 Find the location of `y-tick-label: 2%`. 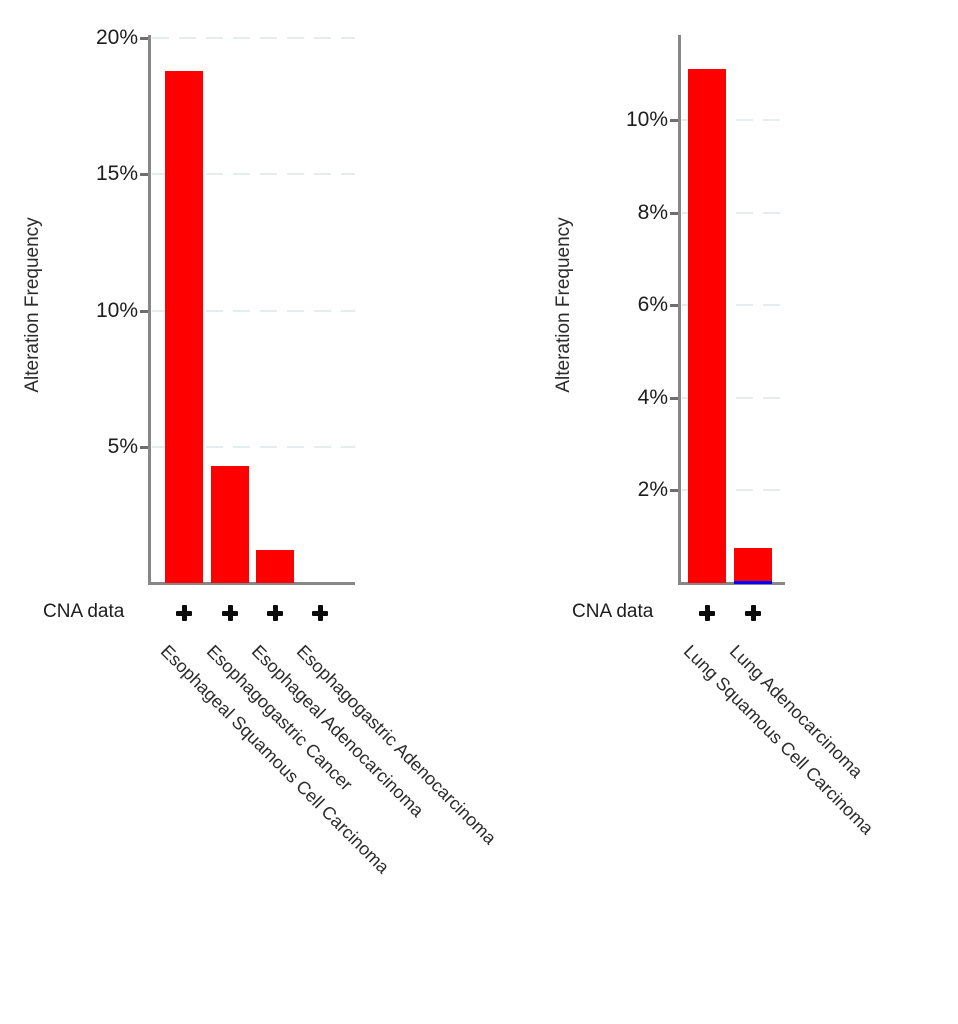

y-tick-label: 2% is located at coordinates (652, 490).